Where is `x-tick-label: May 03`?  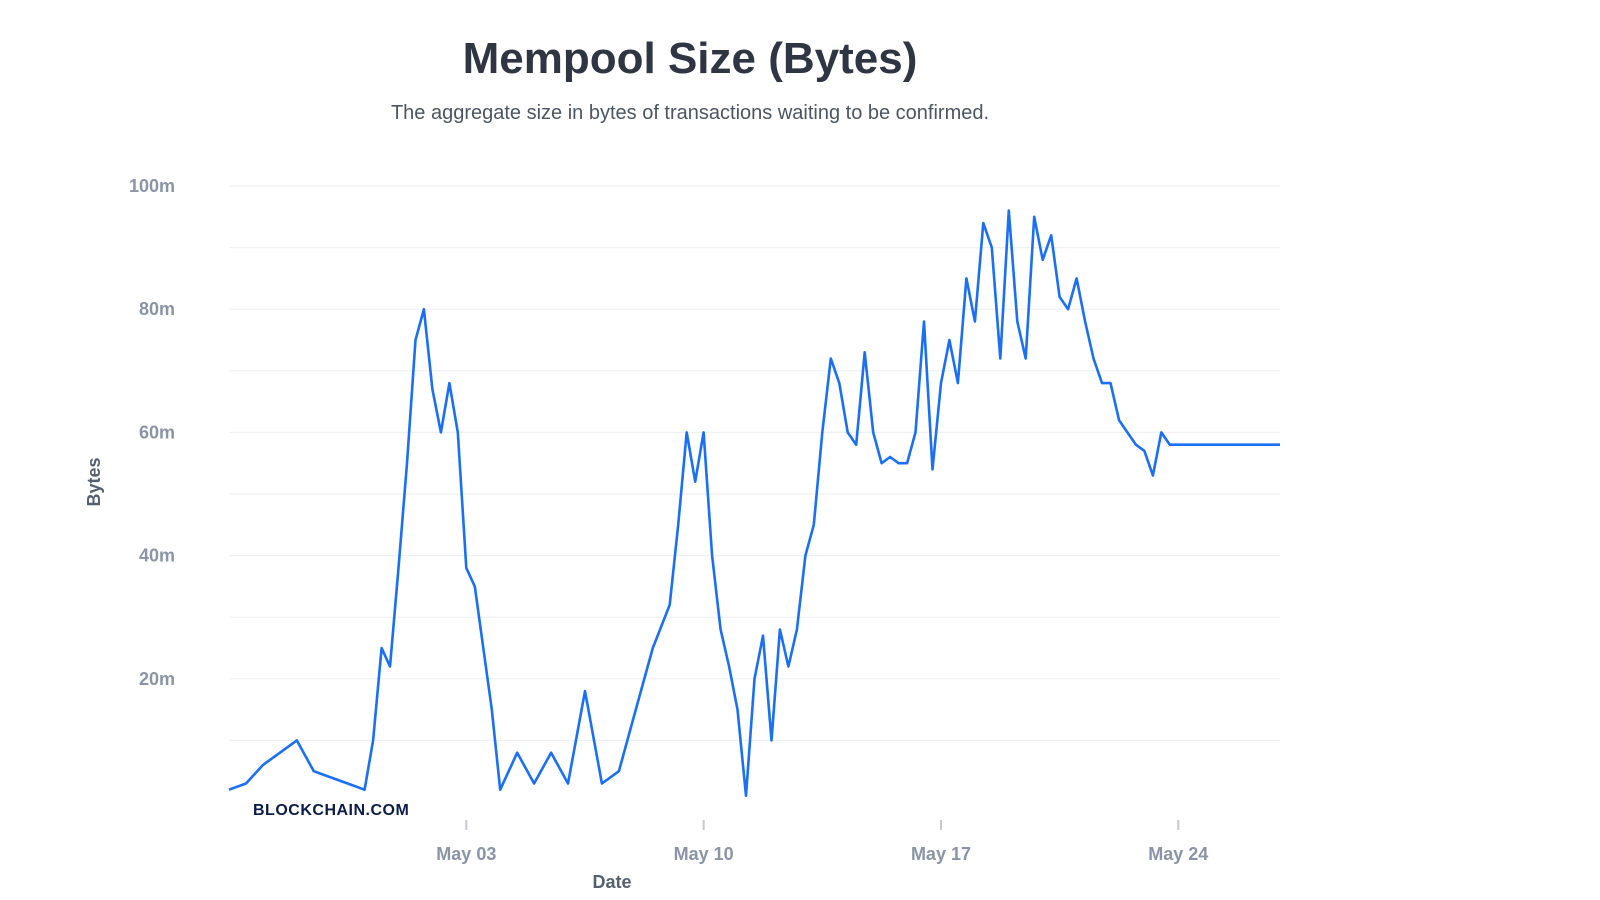
x-tick-label: May 03 is located at coordinates (466, 854).